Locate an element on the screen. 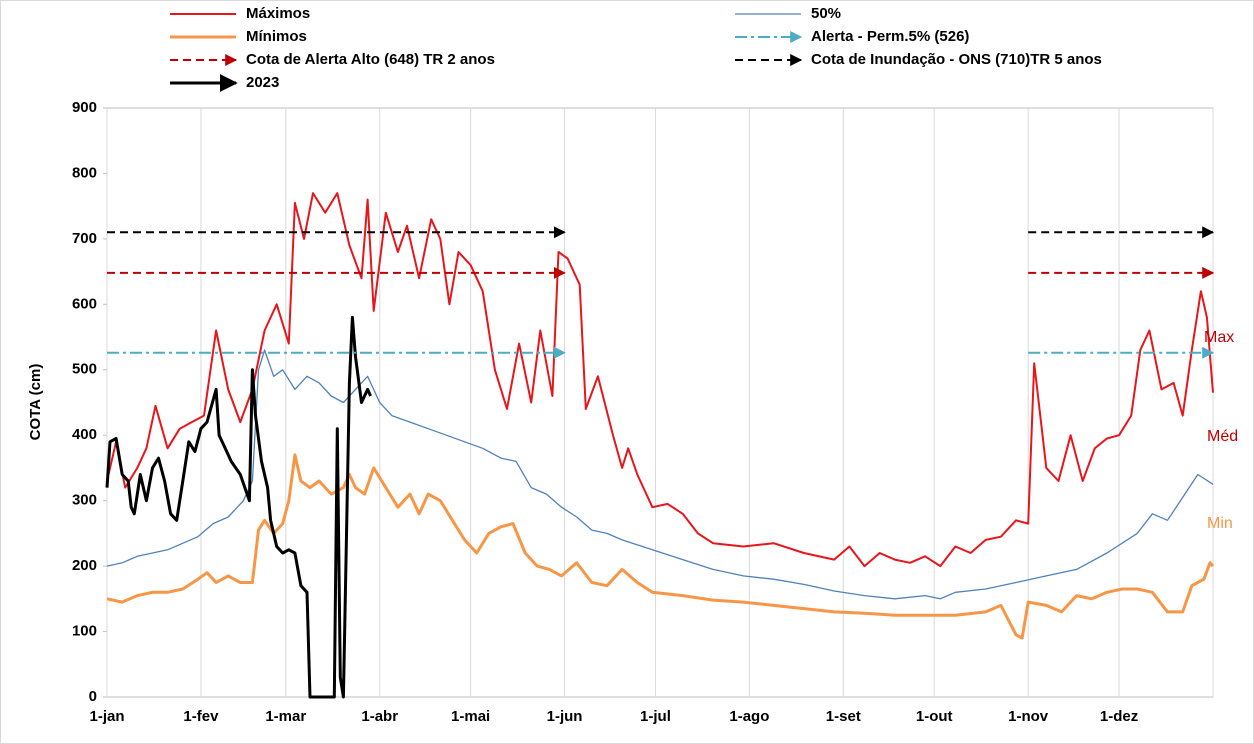 This screenshot has height=744, width=1254. legend-label: Cota de Alerta Alto (648) TR 2 anos is located at coordinates (370, 59).